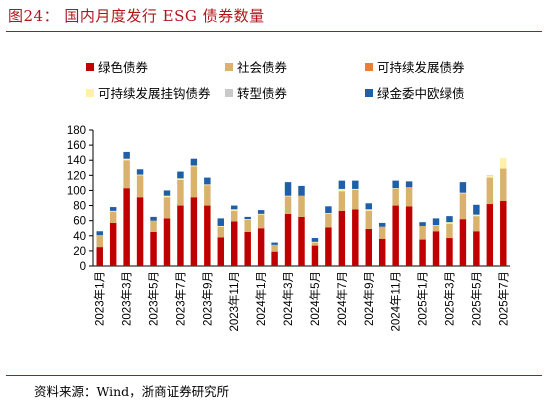 The image size is (548, 403). What do you see at coordinates (415, 67) in the screenshot?
I see `legend-item: 可持续发展债券` at bounding box center [415, 67].